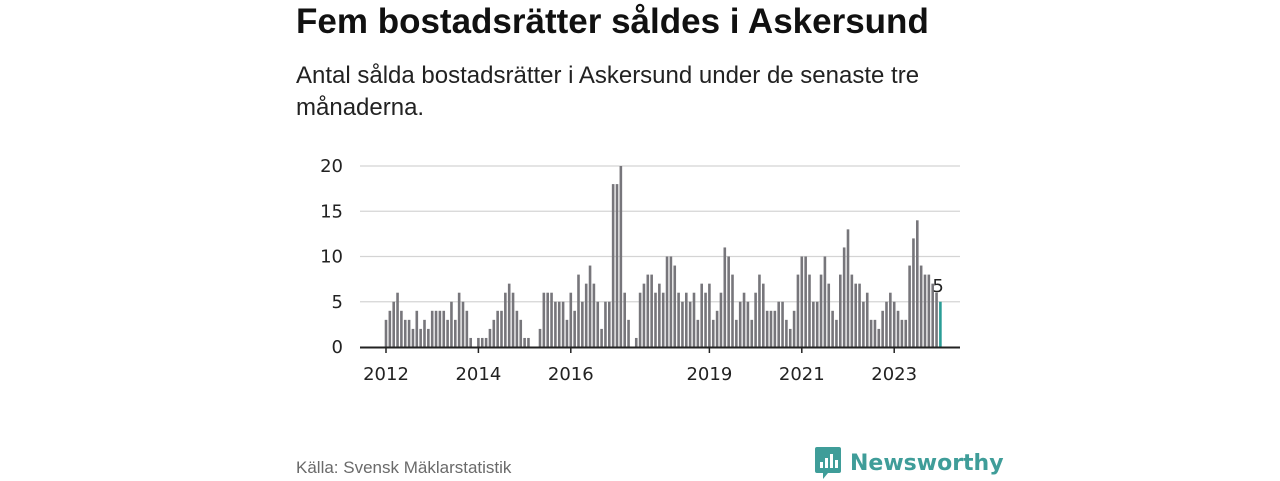  Describe the element at coordinates (828, 463) in the screenshot. I see `newsworthy-logo-icon` at that location.